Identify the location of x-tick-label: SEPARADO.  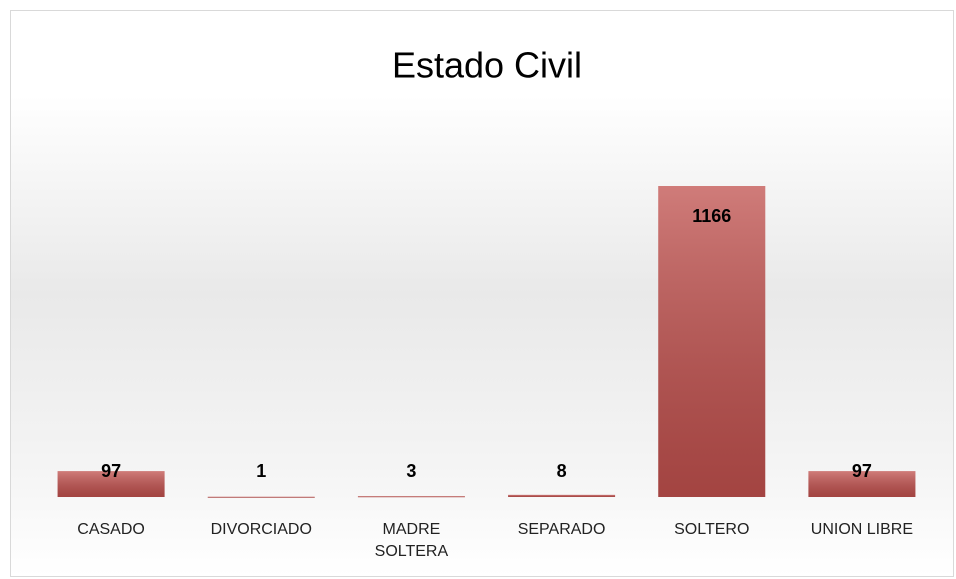
(561, 529).